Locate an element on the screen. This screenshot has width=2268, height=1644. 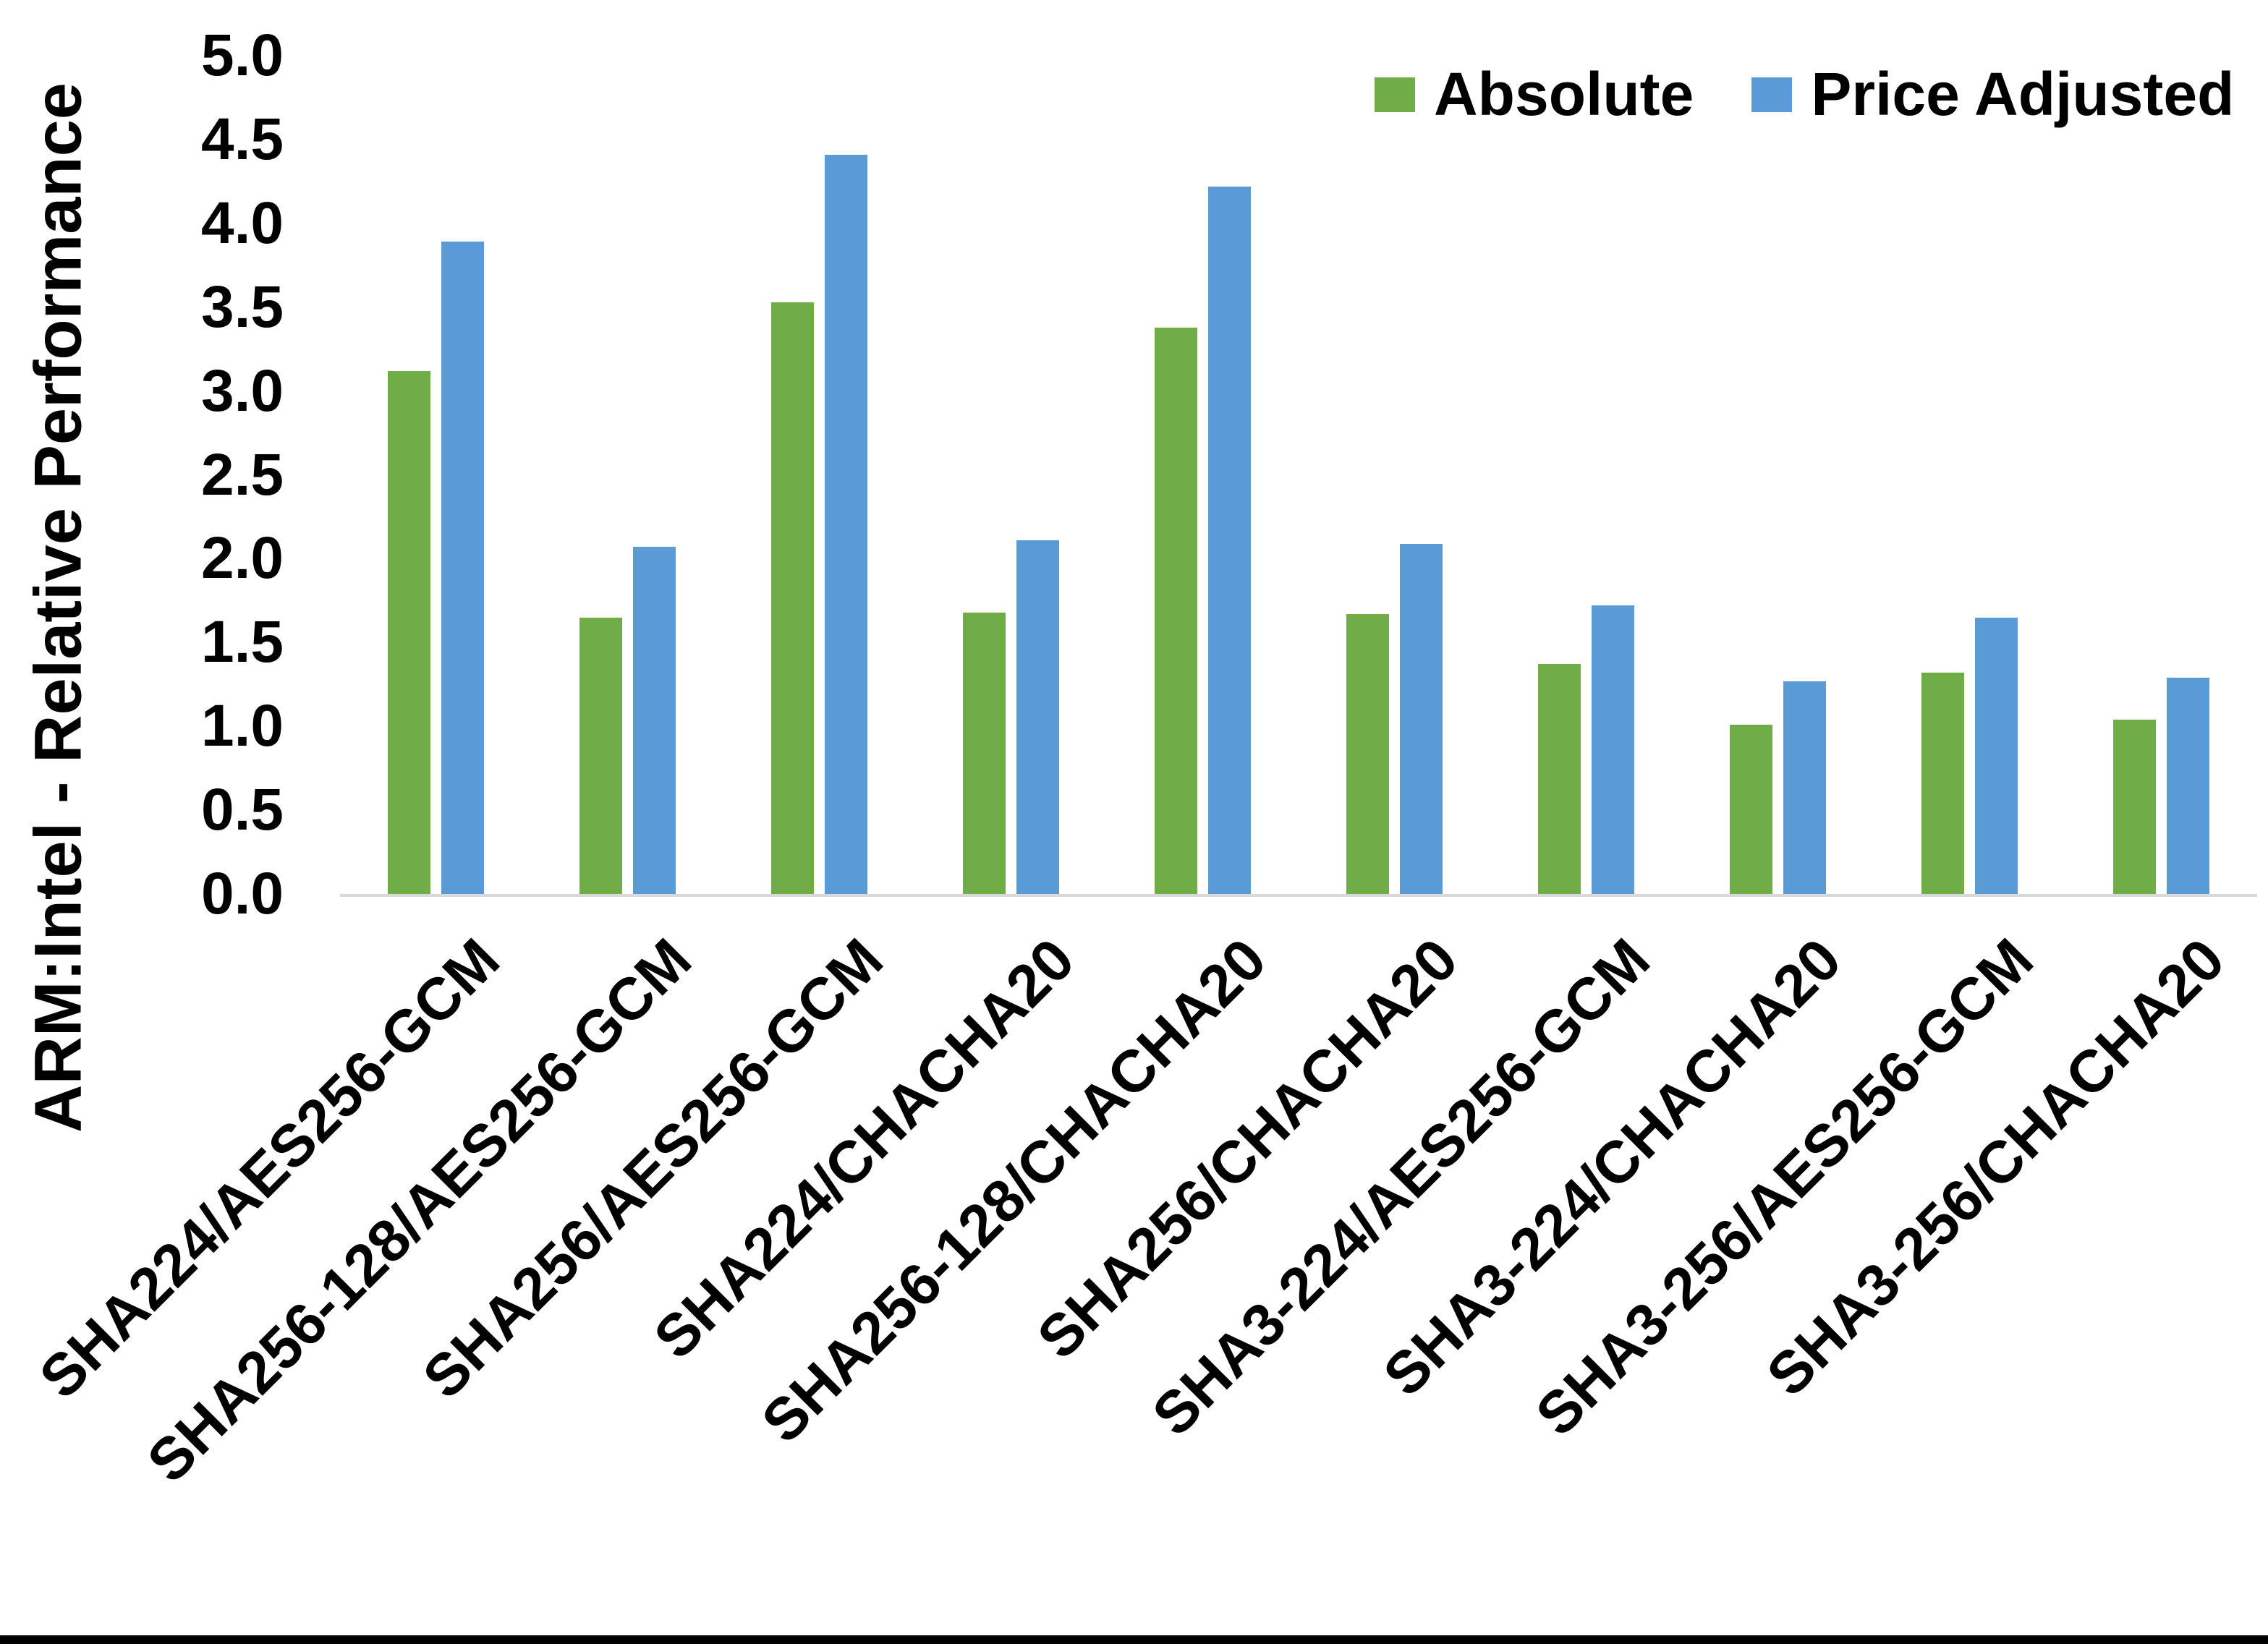
legend: Absolute Price Adjusted is located at coordinates (1804, 94).